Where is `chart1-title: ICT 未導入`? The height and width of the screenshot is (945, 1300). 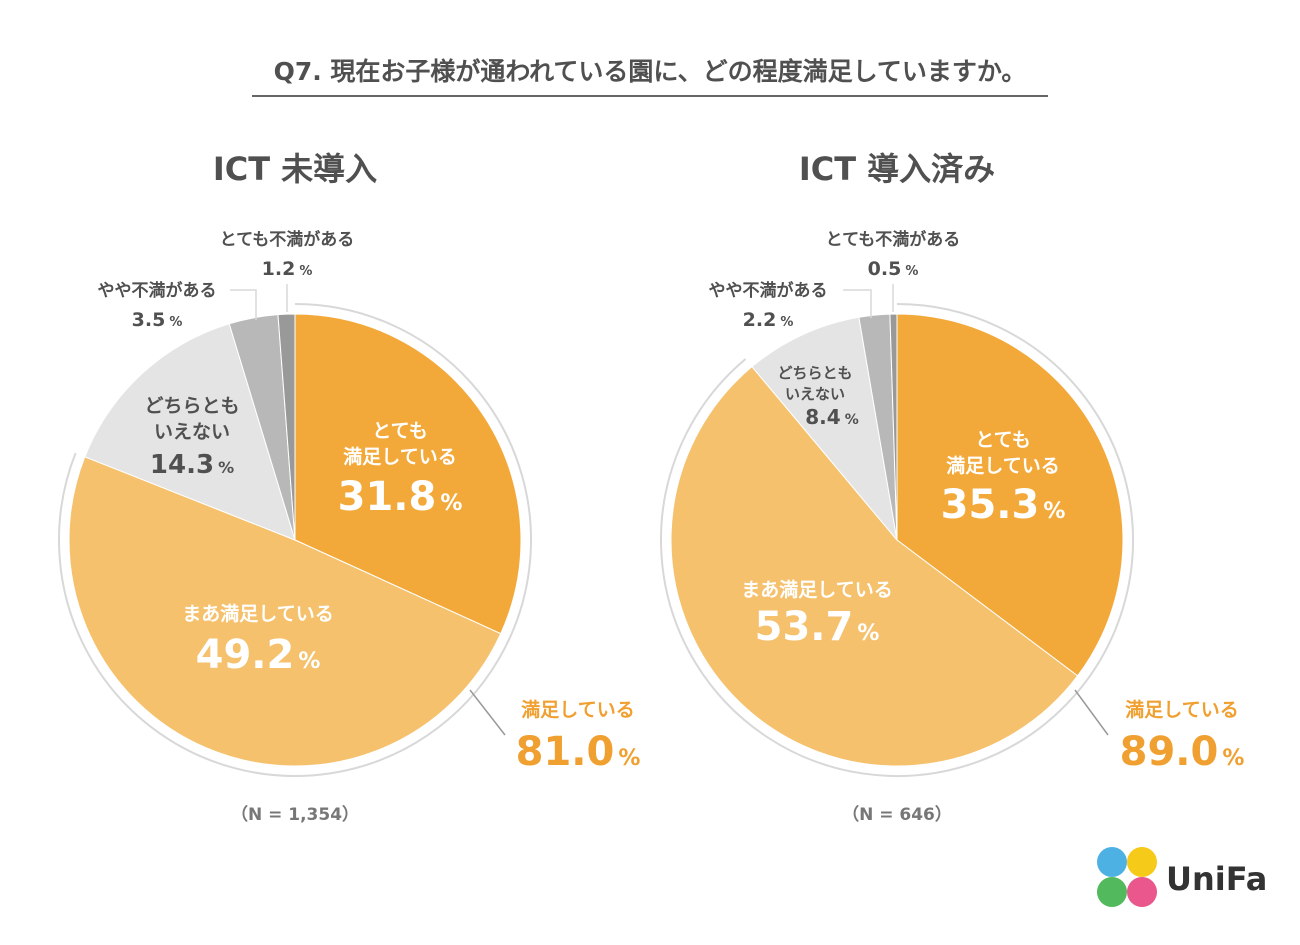
chart1-title: ICT 未導入 is located at coordinates (295, 169).